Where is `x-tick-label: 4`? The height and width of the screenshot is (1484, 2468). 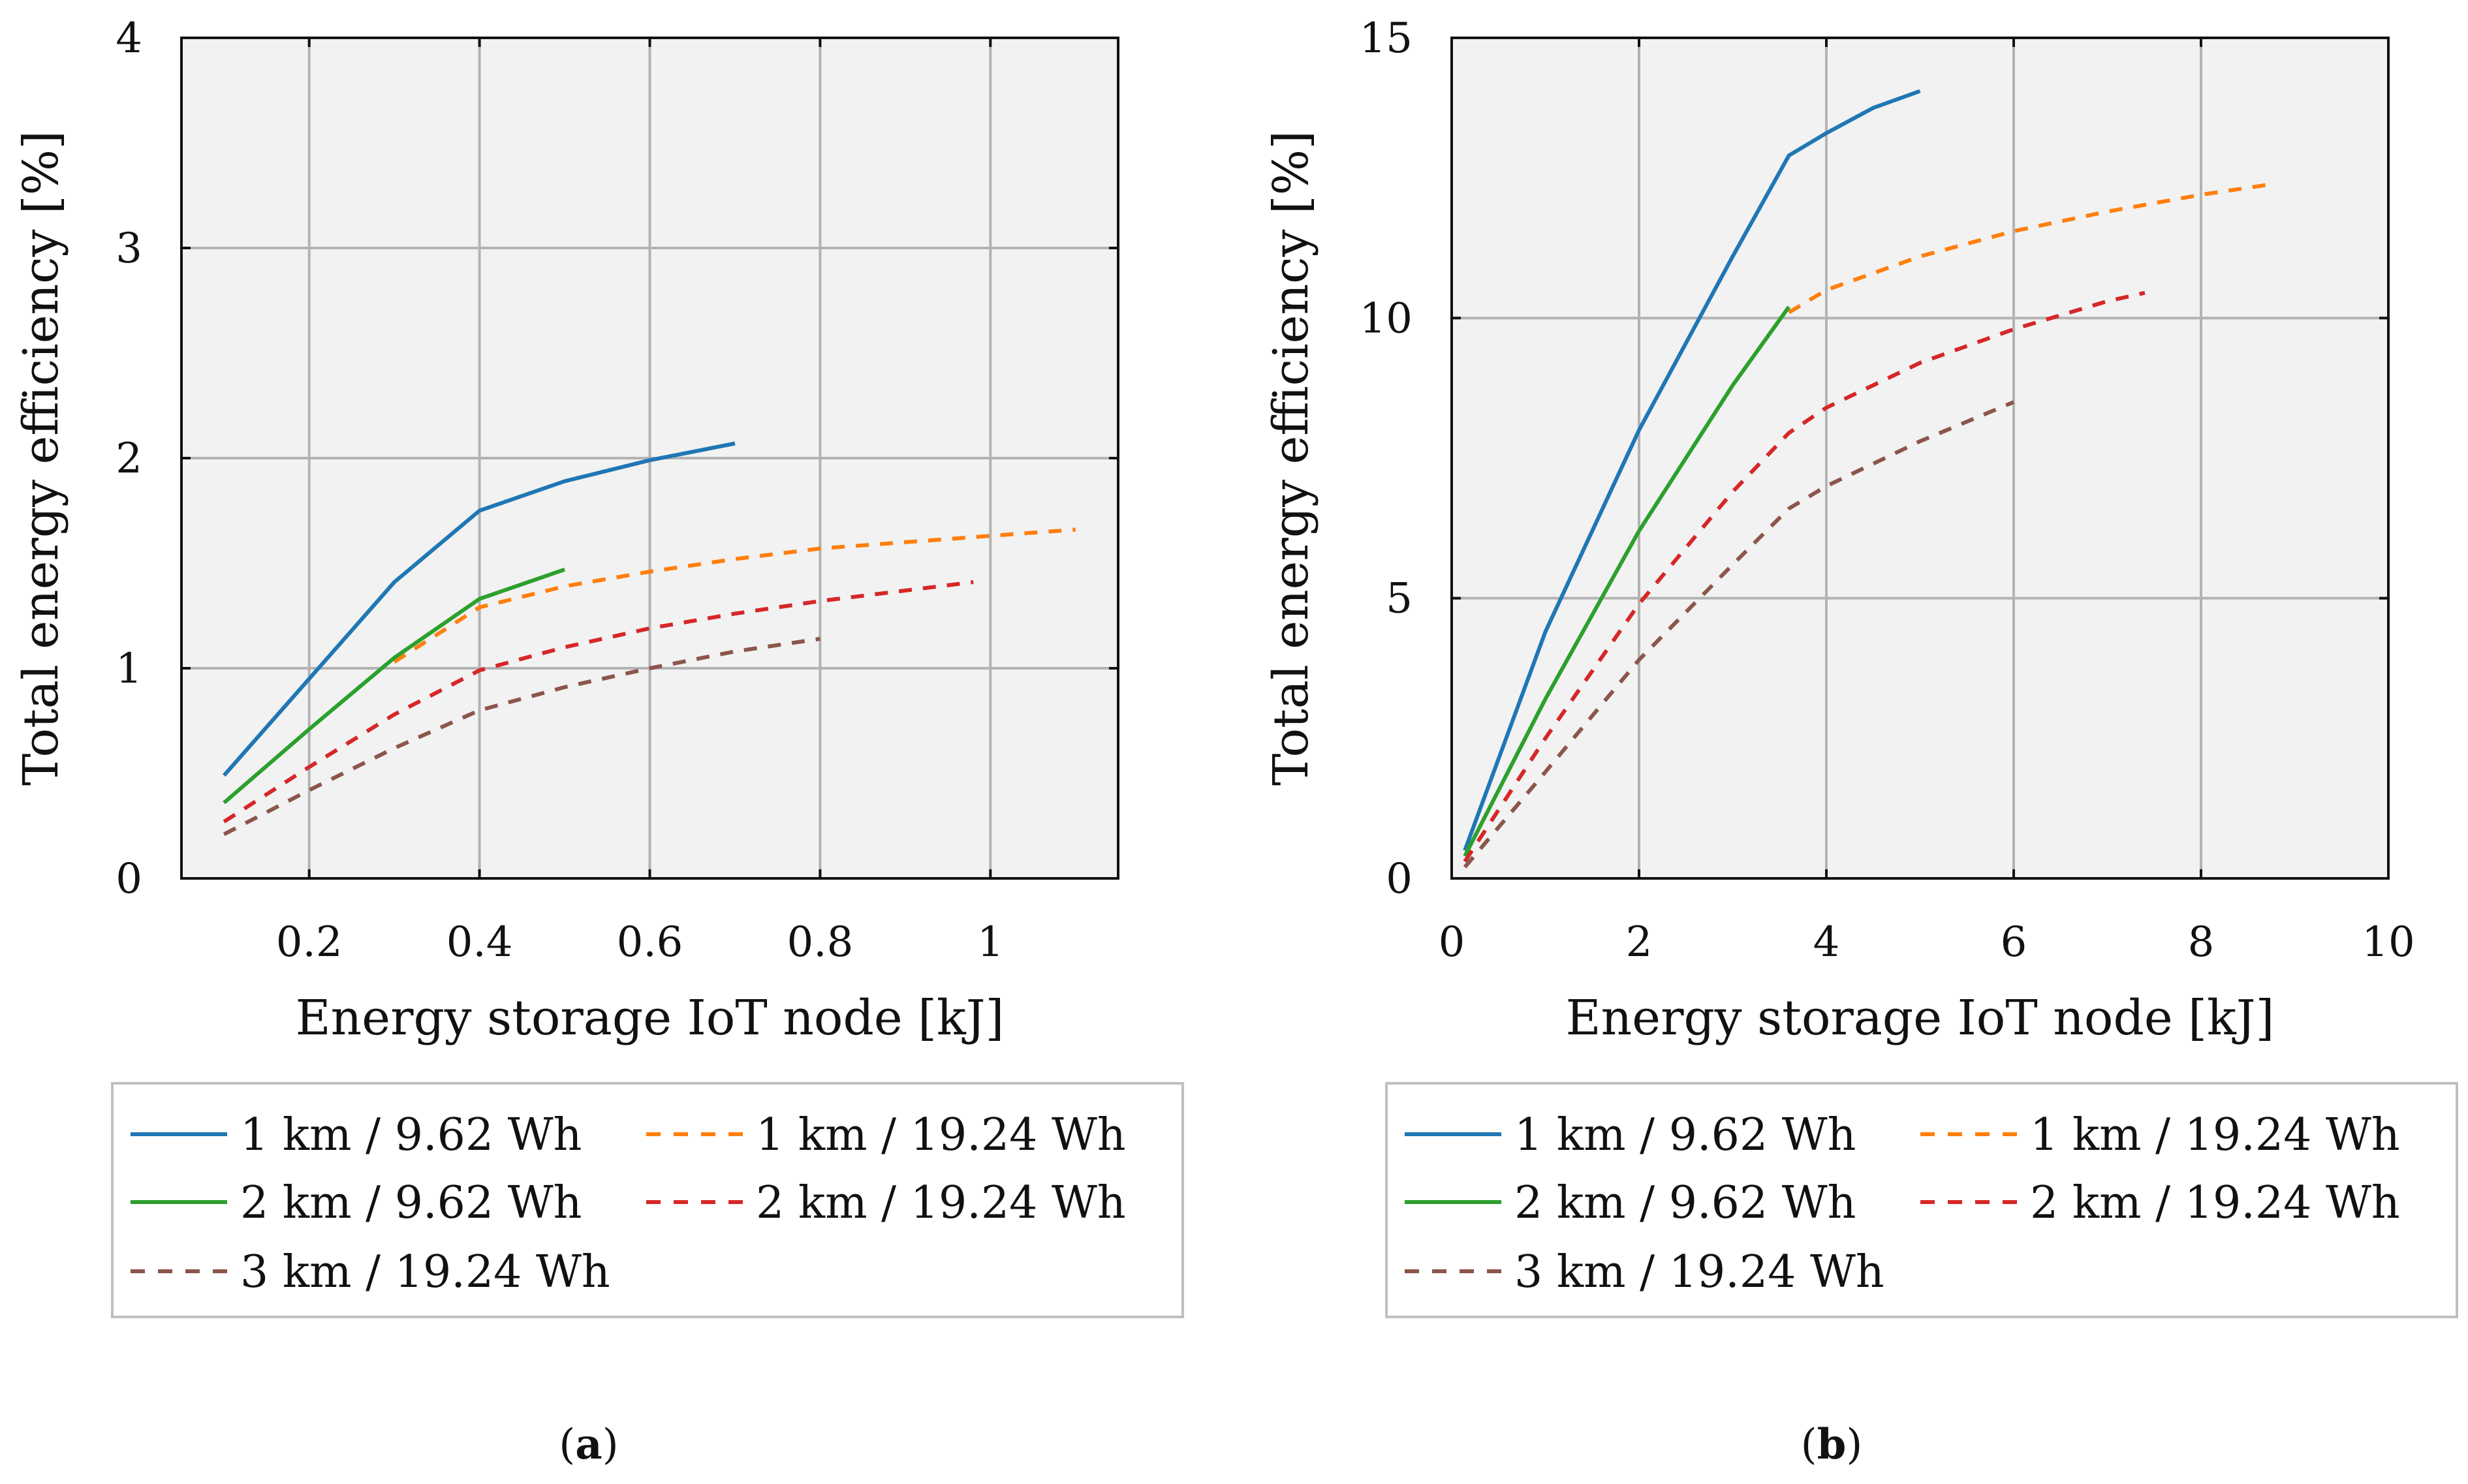
x-tick-label: 4 is located at coordinates (1827, 942).